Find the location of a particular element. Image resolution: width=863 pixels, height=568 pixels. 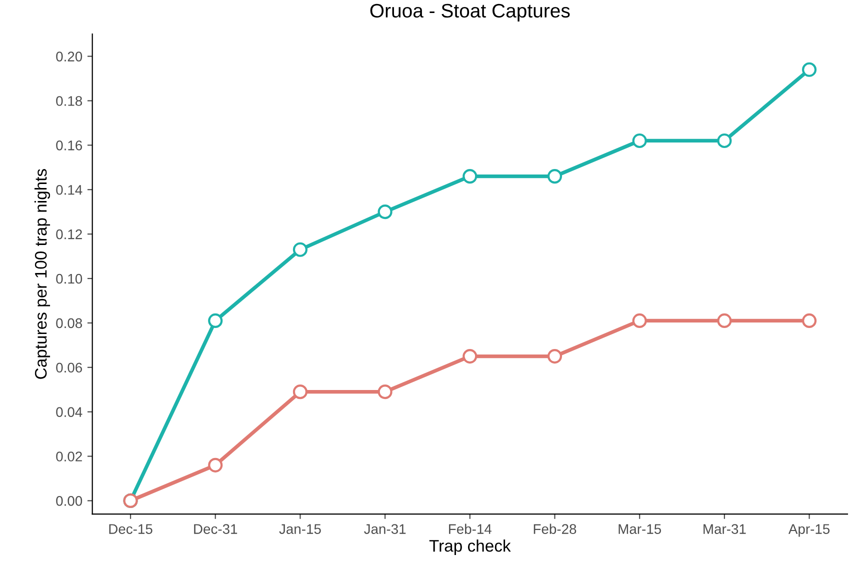

x-tick-label: Dec-31 is located at coordinates (216, 529).